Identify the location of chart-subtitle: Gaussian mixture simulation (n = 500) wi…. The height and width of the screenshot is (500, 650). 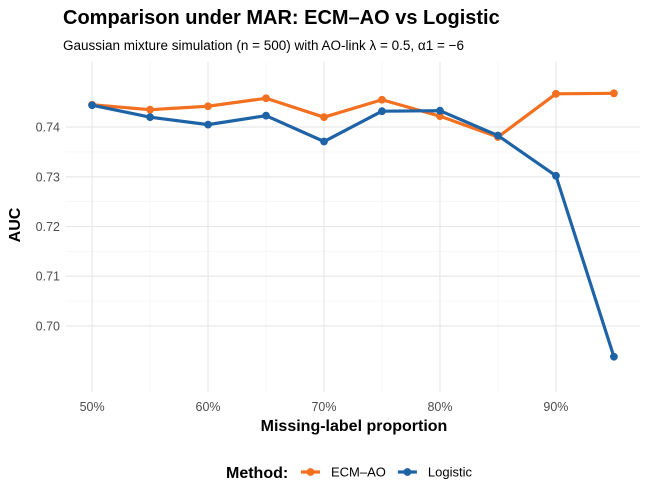
(263, 45).